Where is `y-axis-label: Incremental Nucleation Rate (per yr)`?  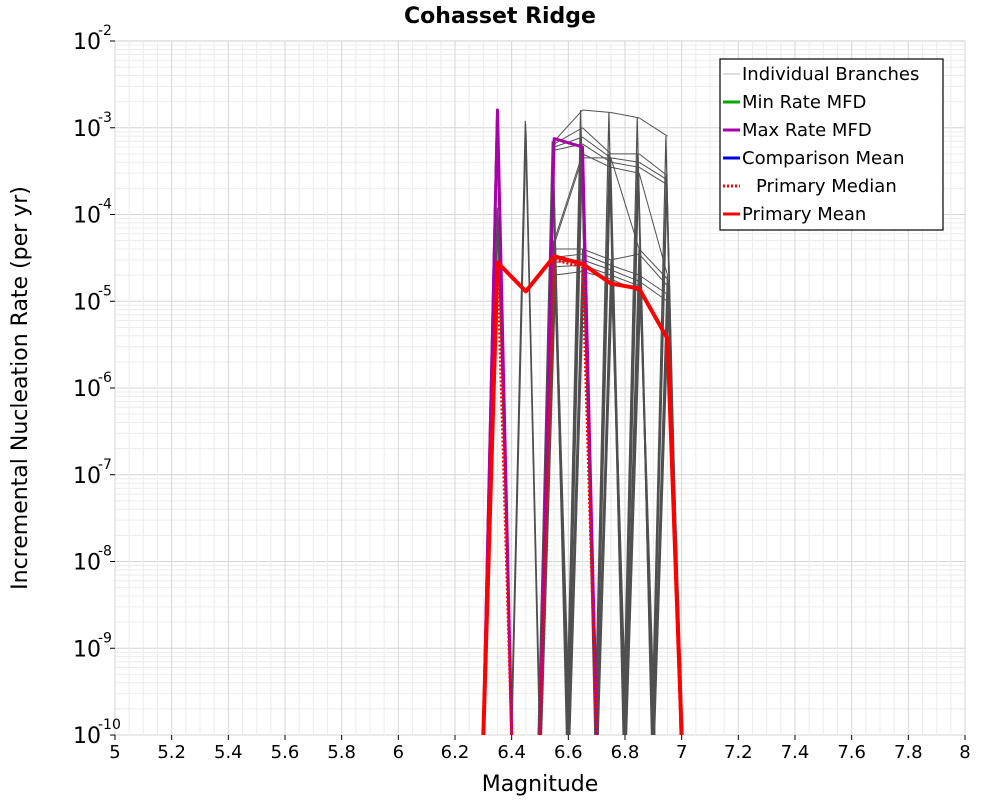
y-axis-label: Incremental Nucleation Rate (per yr) is located at coordinates (20, 388).